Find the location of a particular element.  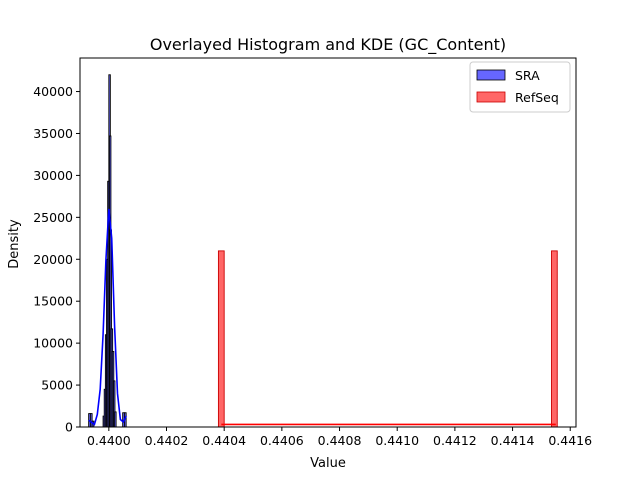

x-tick-label-8: 0.4416 is located at coordinates (570, 440).